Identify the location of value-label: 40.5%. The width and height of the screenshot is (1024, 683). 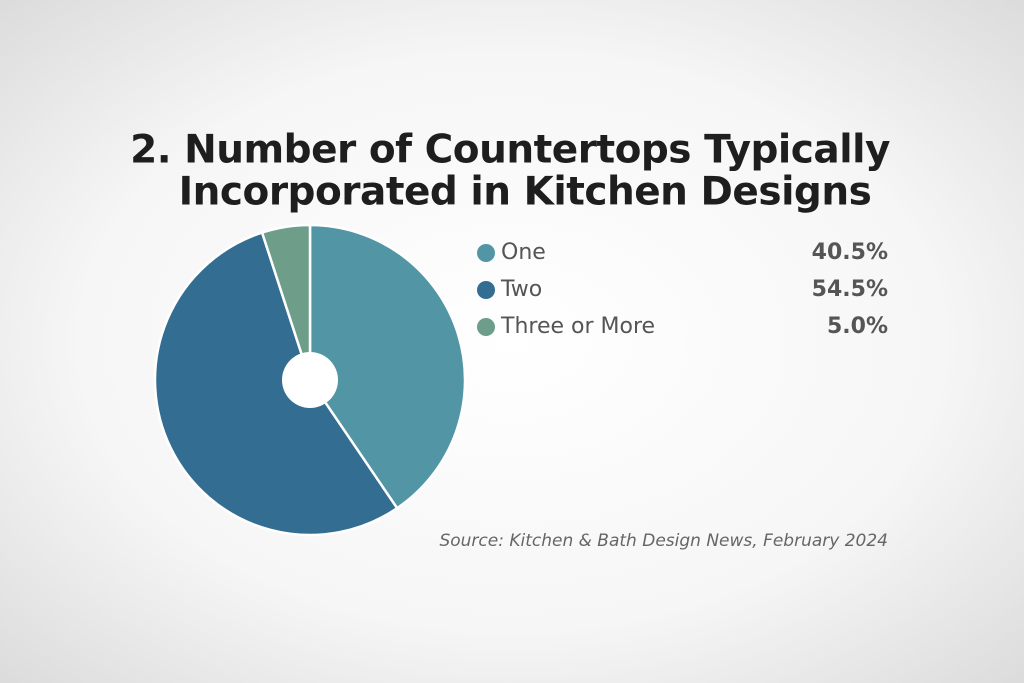
(850, 252).